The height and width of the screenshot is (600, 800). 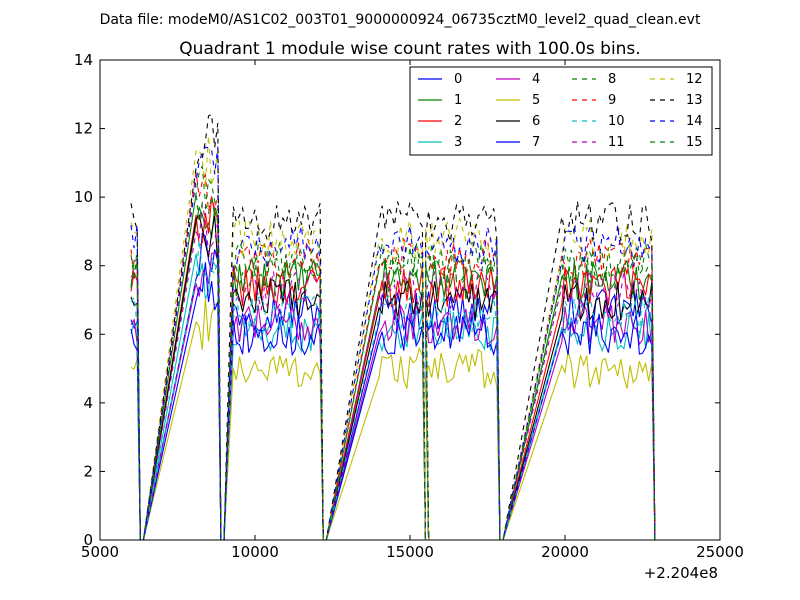 What do you see at coordinates (458, 100) in the screenshot?
I see `legend-label-1: 1` at bounding box center [458, 100].